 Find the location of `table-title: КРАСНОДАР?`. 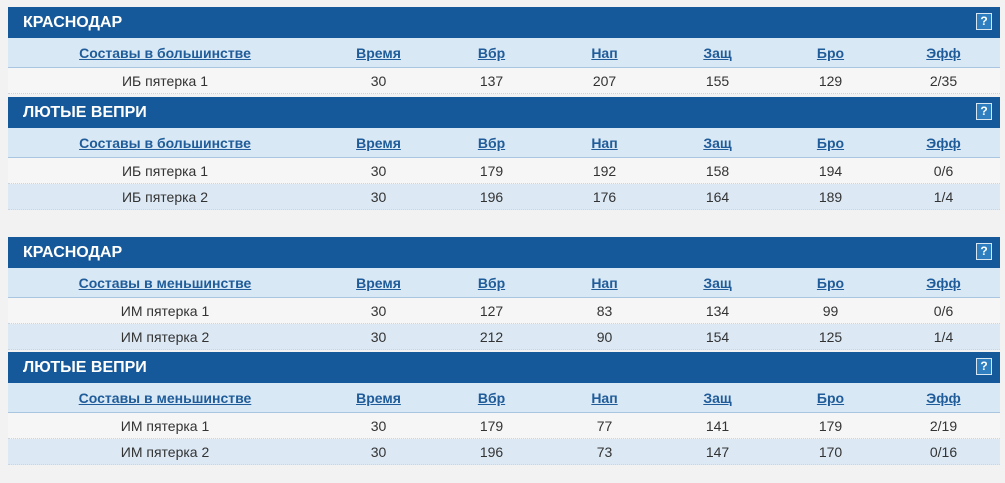

table-title: КРАСНОДАР? is located at coordinates (504, 252).